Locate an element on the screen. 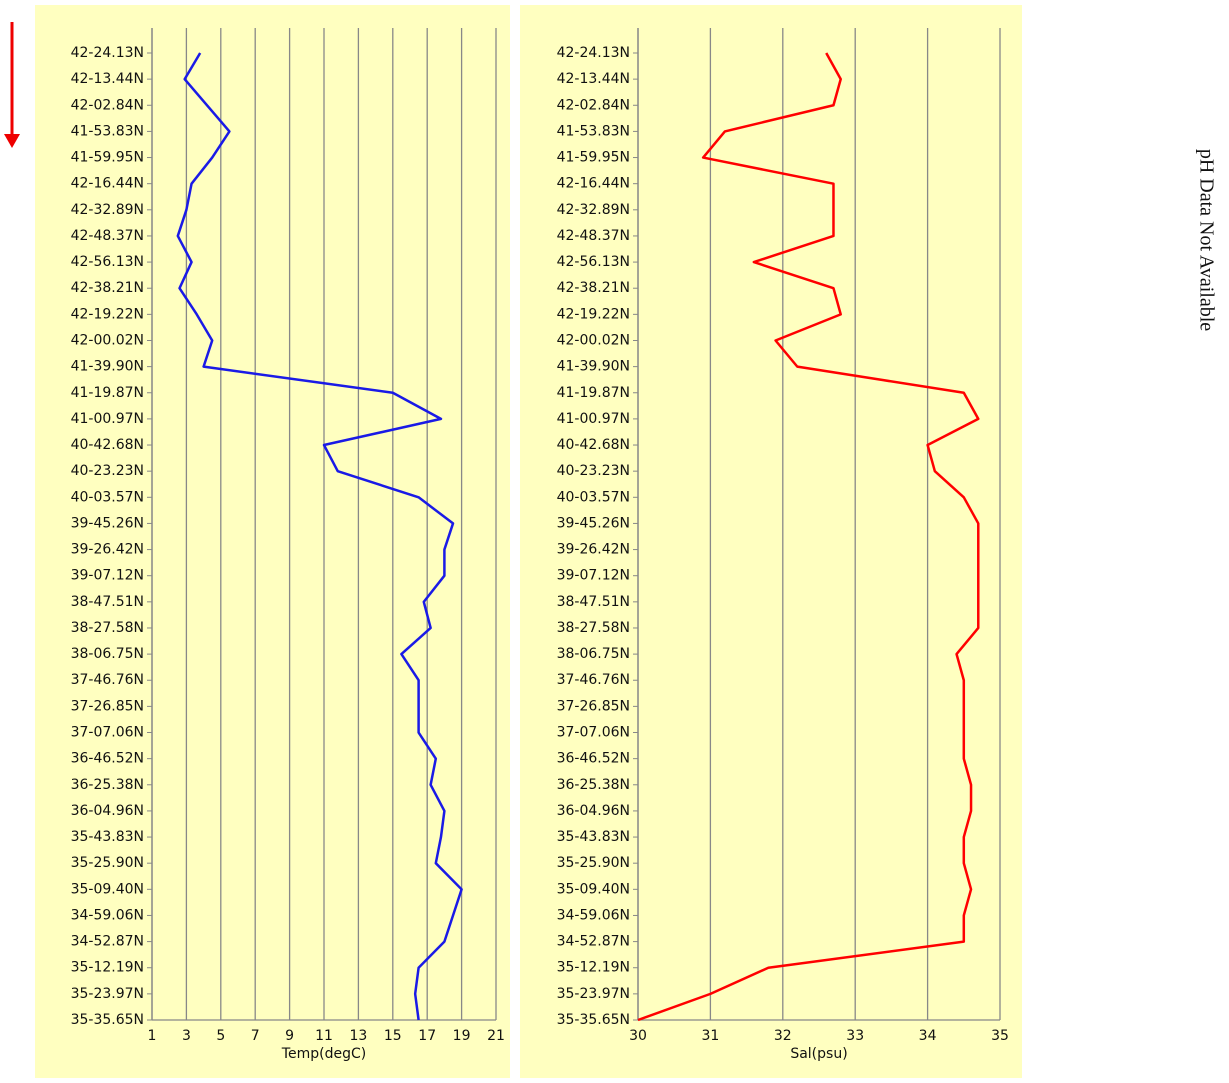 The width and height of the screenshot is (1229, 1083). x-tick-label: 5 is located at coordinates (220, 1036).